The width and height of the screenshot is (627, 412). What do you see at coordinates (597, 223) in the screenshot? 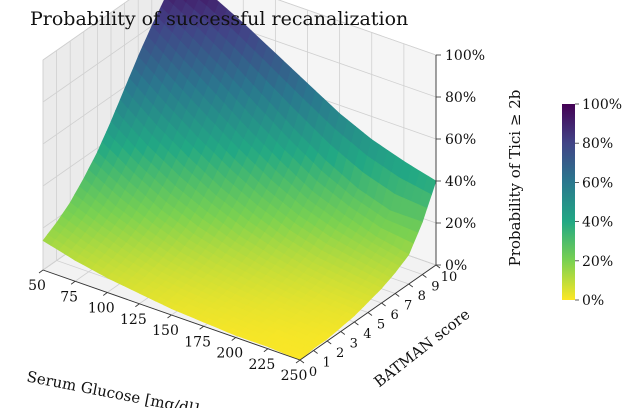
I see `colorbar-tick-label: 40%` at bounding box center [597, 223].